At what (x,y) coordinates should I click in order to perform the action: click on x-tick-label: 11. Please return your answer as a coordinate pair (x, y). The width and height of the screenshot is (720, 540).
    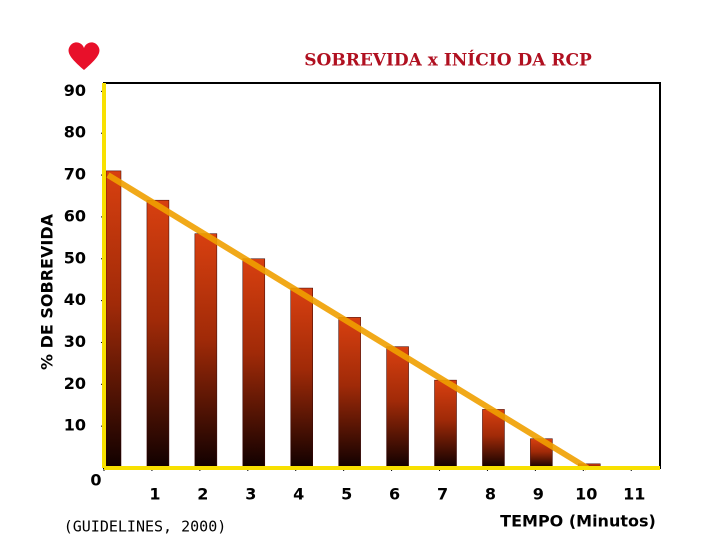
    Looking at the image, I should click on (634, 494).